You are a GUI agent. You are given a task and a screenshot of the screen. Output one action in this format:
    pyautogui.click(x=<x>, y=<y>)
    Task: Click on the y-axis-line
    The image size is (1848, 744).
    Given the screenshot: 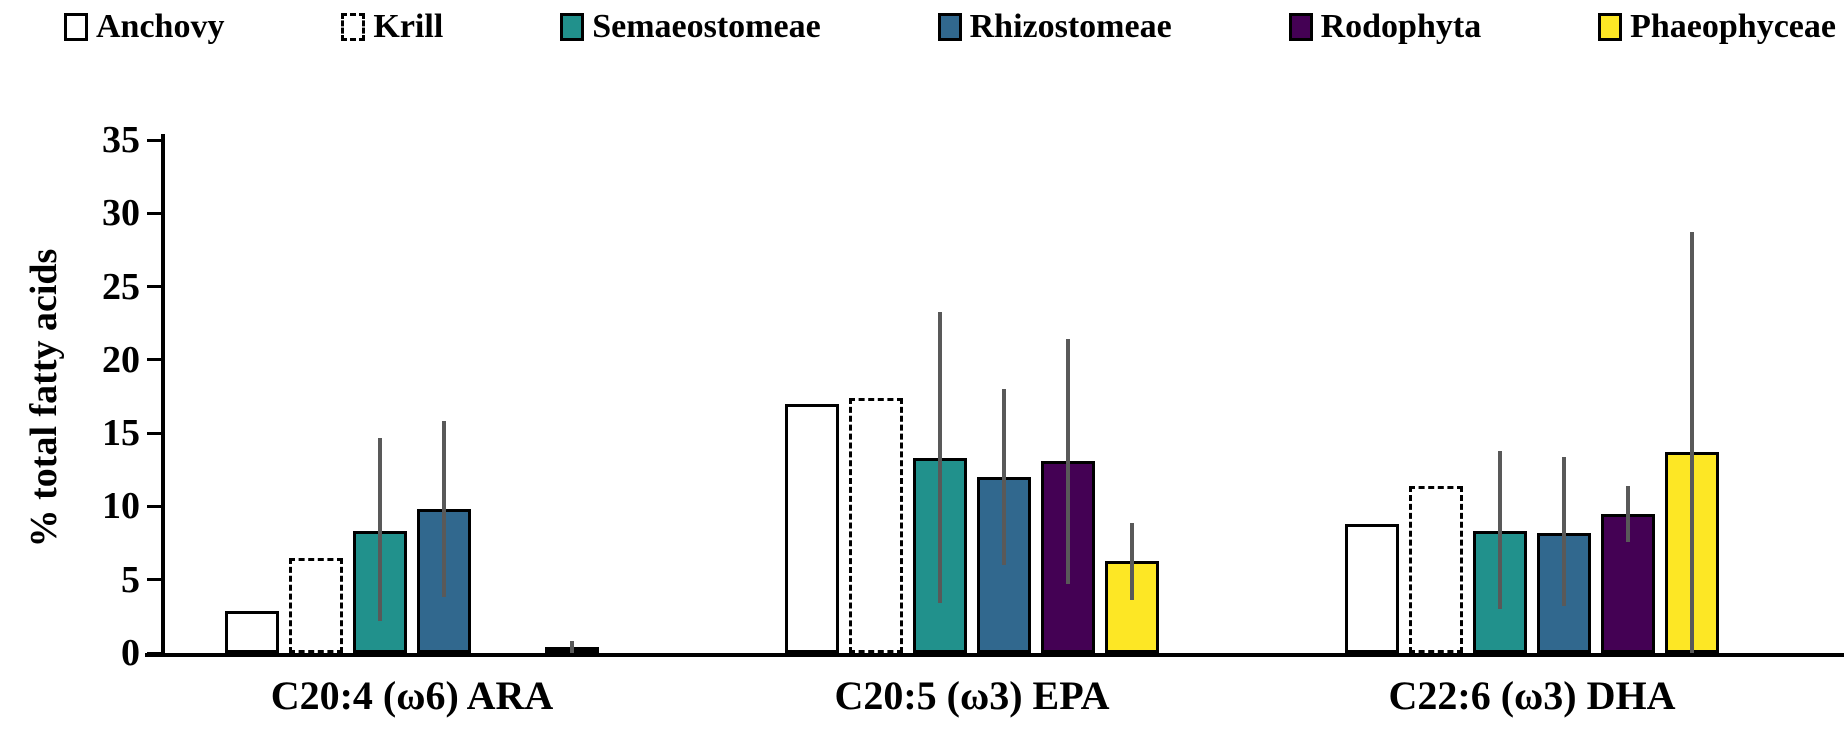 What is the action you would take?
    pyautogui.click(x=163, y=394)
    